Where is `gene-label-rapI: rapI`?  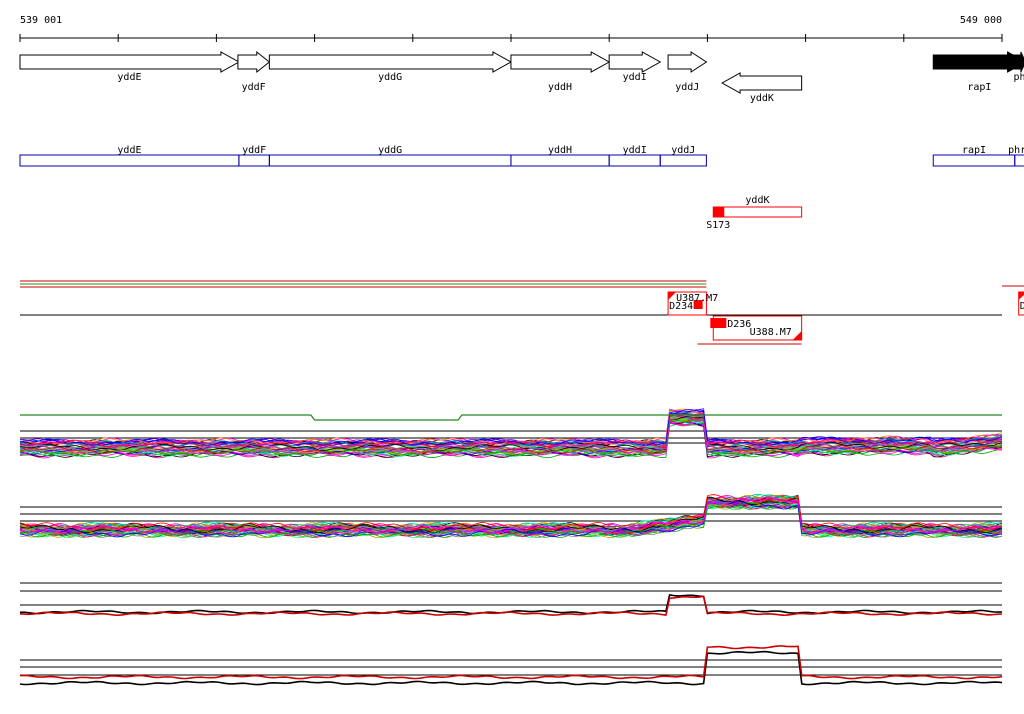 gene-label-rapI: rapI is located at coordinates (979, 87).